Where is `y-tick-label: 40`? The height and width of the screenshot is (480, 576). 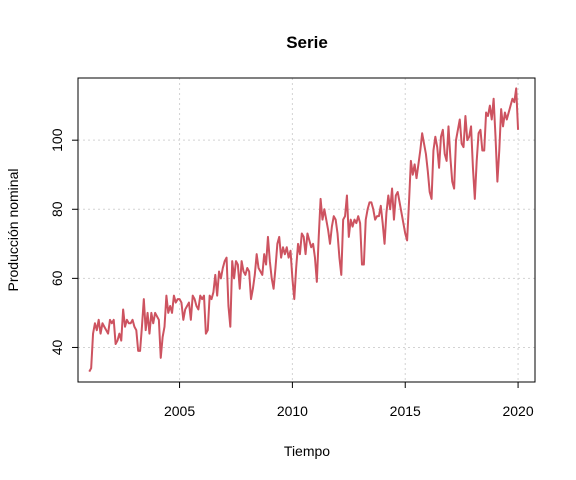
y-tick-label: 40 is located at coordinates (57, 347).